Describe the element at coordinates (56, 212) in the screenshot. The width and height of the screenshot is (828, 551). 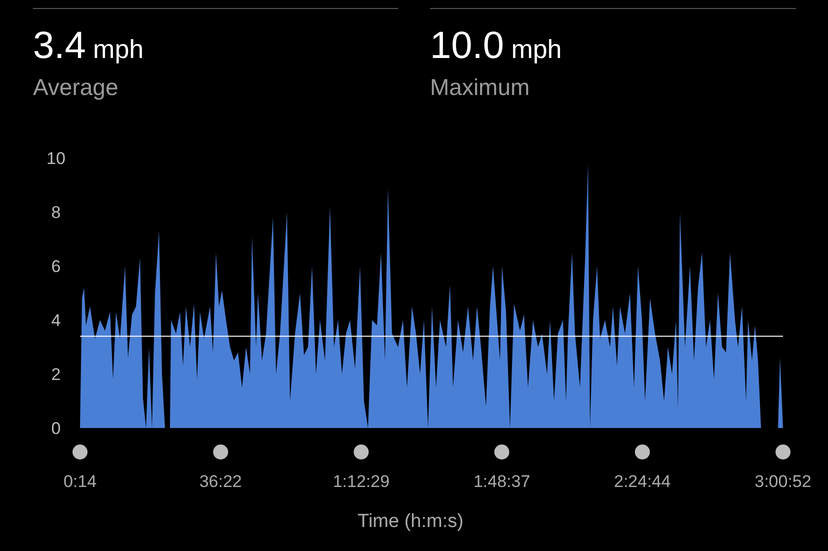
I see `y-tick-label: 8` at that location.